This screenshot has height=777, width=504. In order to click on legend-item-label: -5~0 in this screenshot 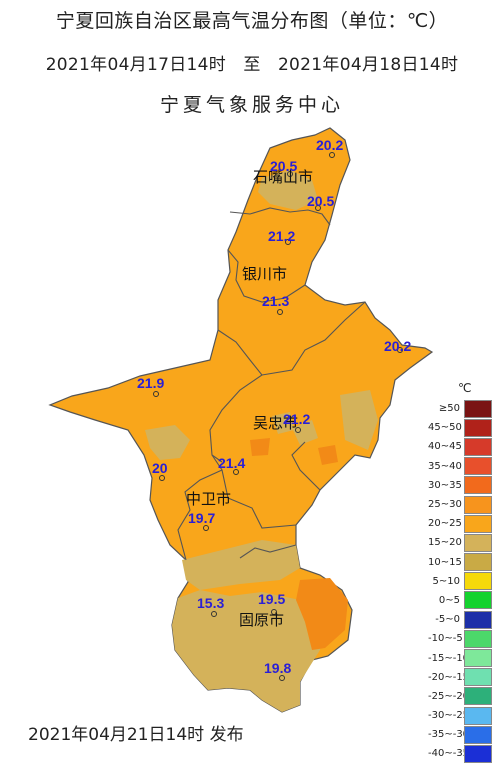, I will do `click(447, 620)`.